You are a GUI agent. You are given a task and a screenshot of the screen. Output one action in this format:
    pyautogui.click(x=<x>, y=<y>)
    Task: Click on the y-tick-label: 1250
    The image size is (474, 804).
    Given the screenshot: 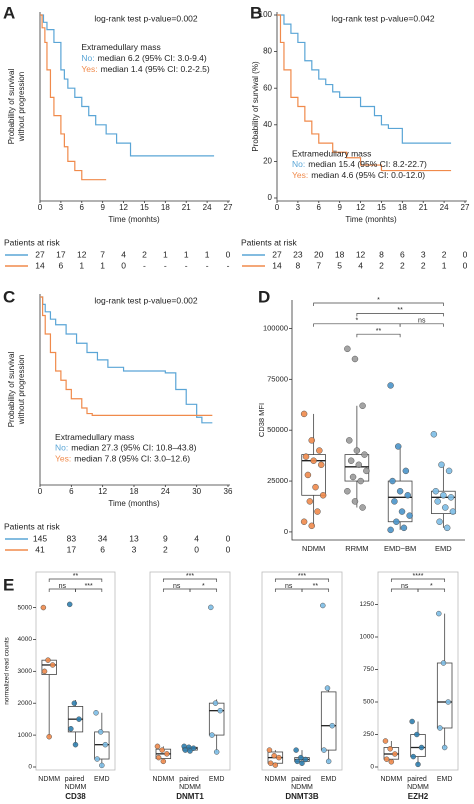 What is the action you would take?
    pyautogui.click(x=367, y=604)
    